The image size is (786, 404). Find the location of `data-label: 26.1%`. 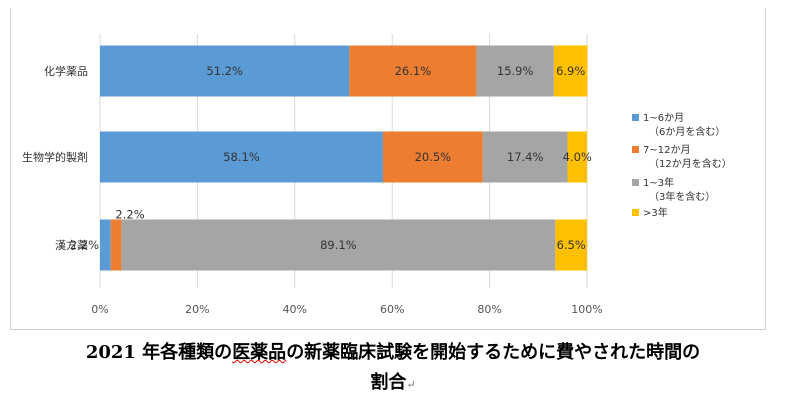

data-label: 26.1% is located at coordinates (413, 71).